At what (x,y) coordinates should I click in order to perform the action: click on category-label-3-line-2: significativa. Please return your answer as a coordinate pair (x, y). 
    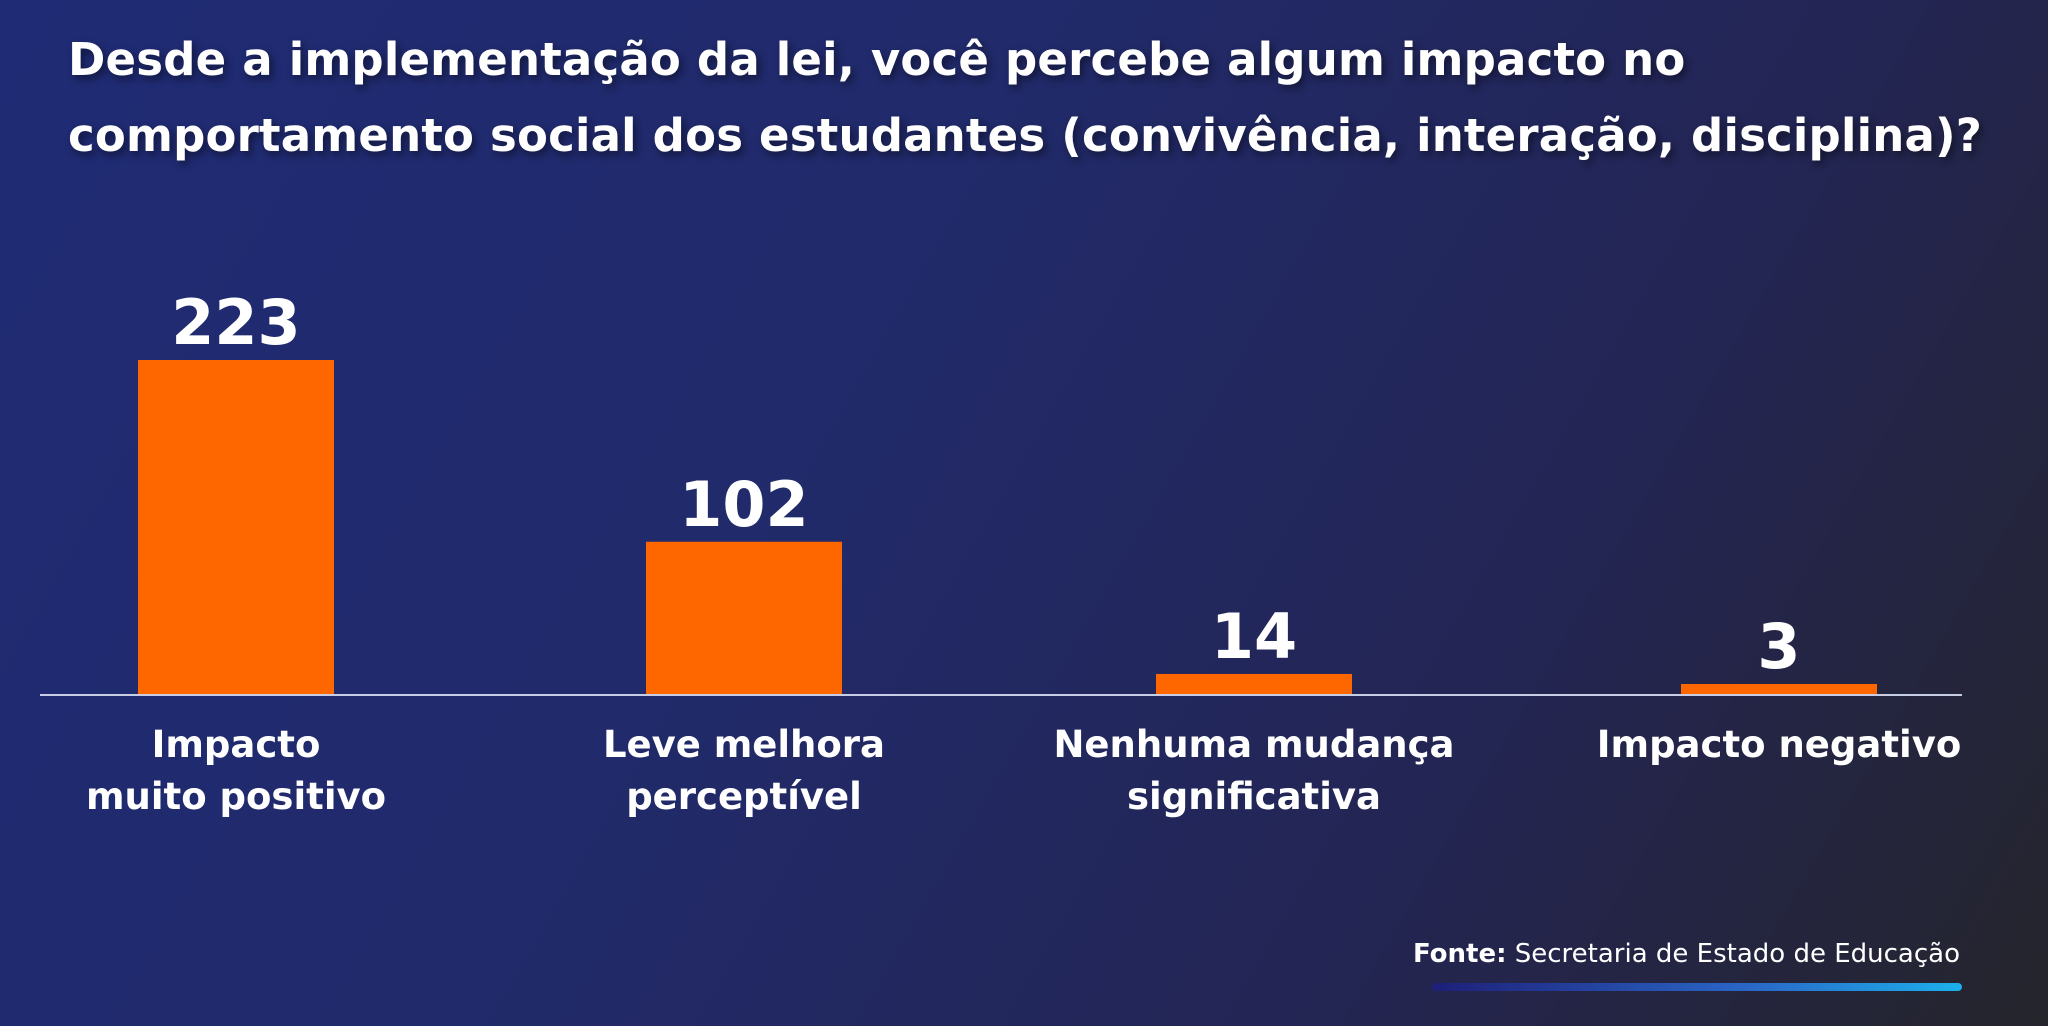
    Looking at the image, I should click on (1254, 796).